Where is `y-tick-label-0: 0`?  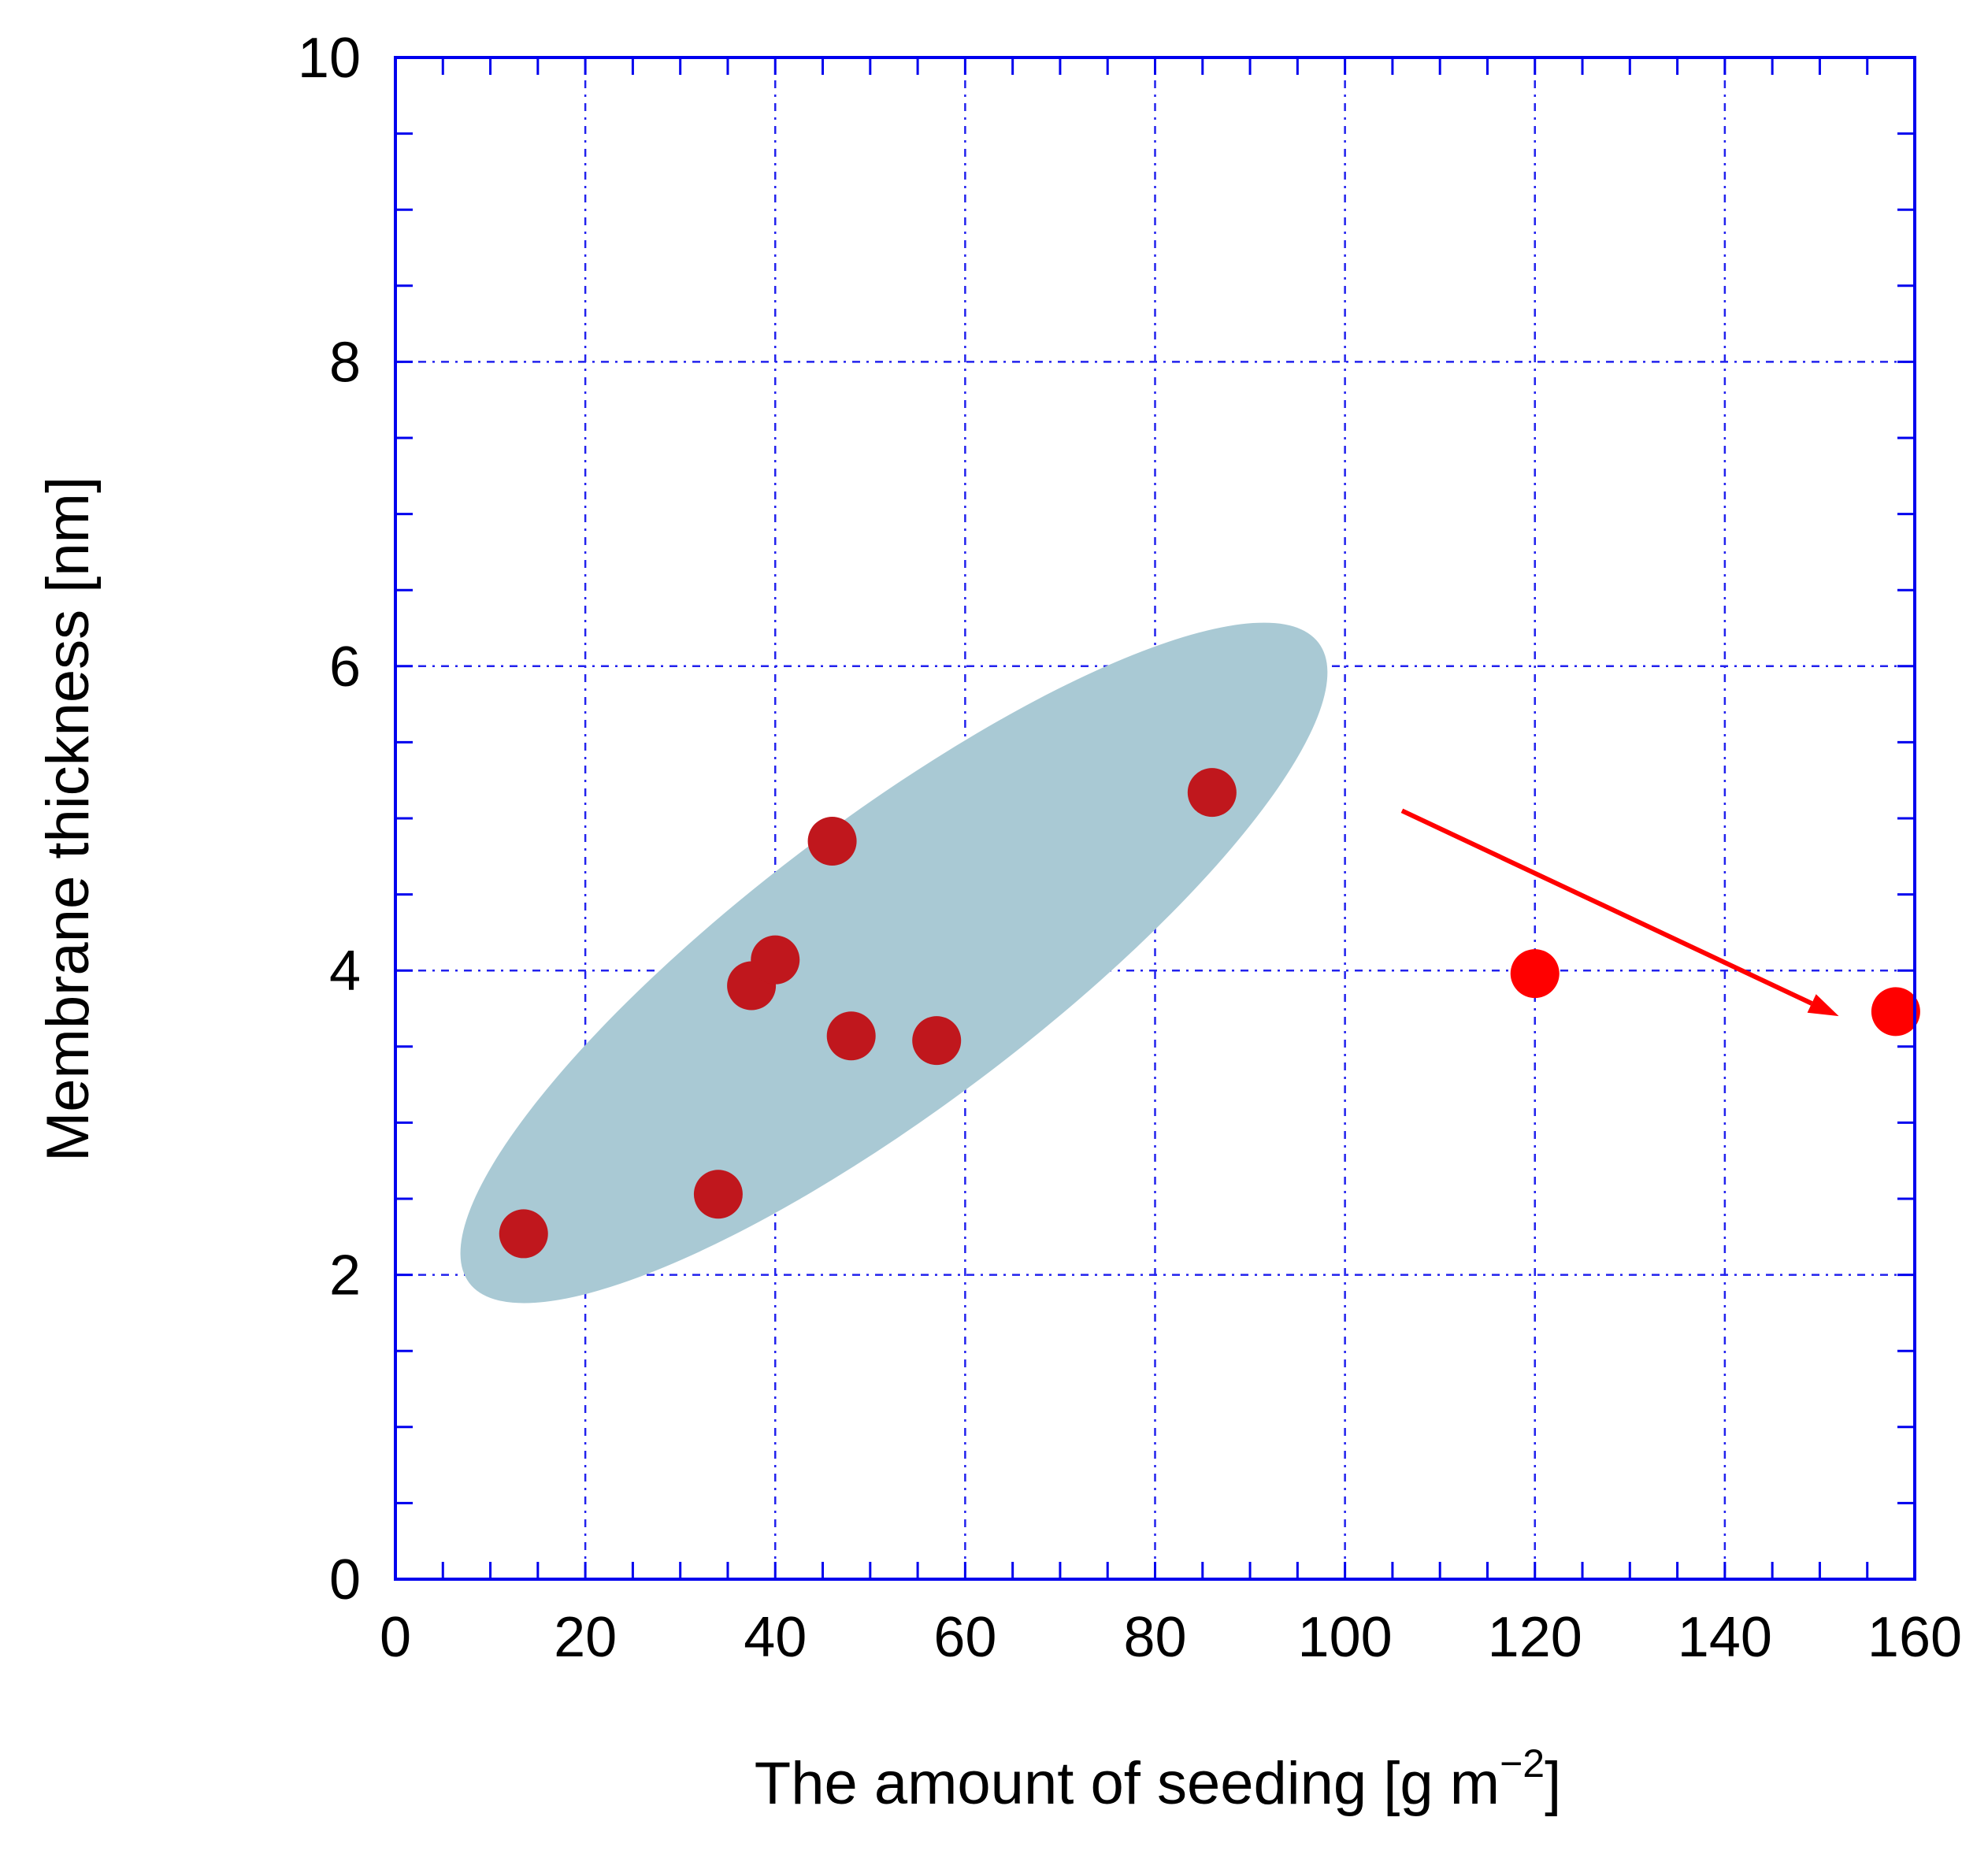
y-tick-label-0: 0 is located at coordinates (345, 1579).